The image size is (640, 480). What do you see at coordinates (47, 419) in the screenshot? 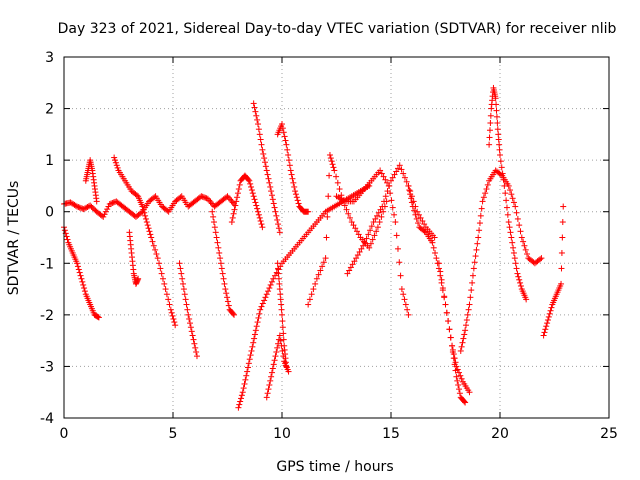
I see `y-tick-label: -4` at bounding box center [47, 419].